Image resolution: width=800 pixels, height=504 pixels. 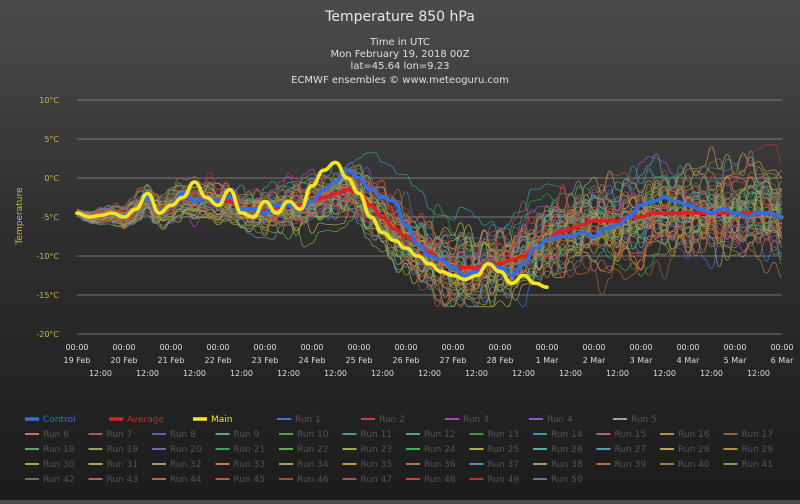 I want to click on legend-item: Run 29, so click(x=748, y=450).